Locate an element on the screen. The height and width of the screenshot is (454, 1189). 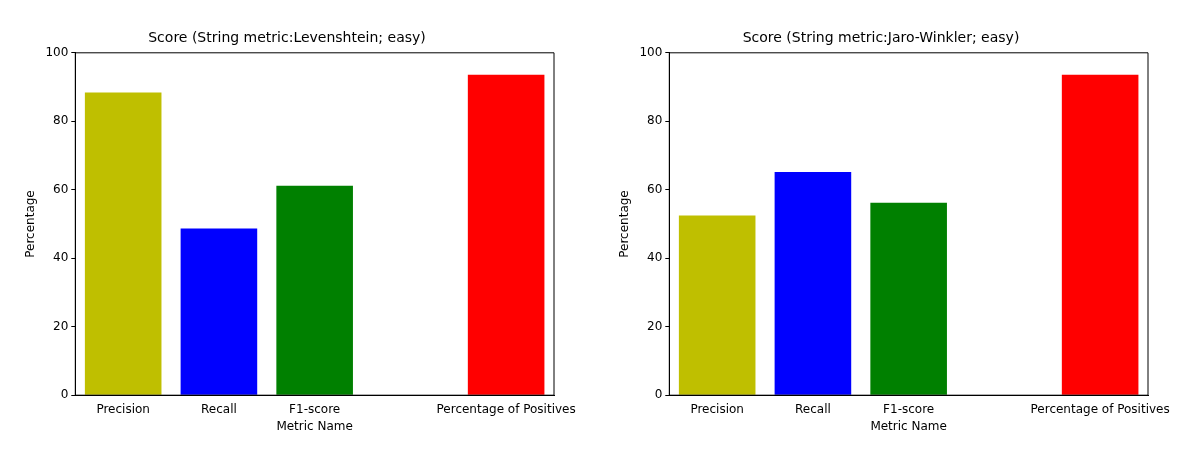
chart-title: Score (String metric:Jaro-Winkler; easy) is located at coordinates (881, 37).